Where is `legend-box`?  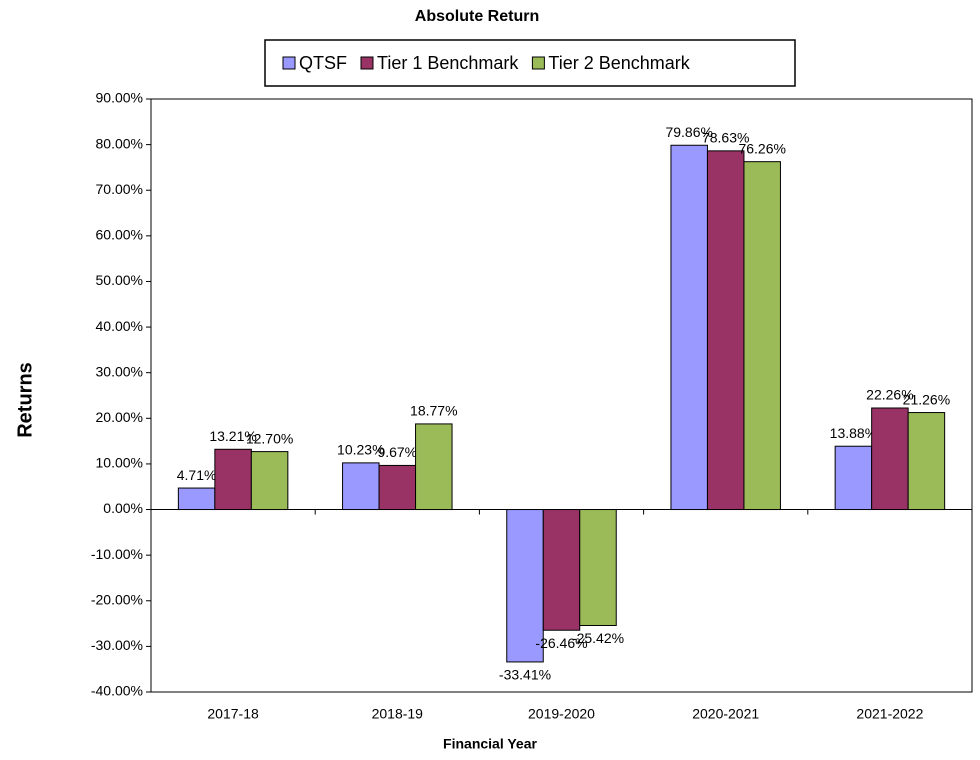
legend-box is located at coordinates (530, 63).